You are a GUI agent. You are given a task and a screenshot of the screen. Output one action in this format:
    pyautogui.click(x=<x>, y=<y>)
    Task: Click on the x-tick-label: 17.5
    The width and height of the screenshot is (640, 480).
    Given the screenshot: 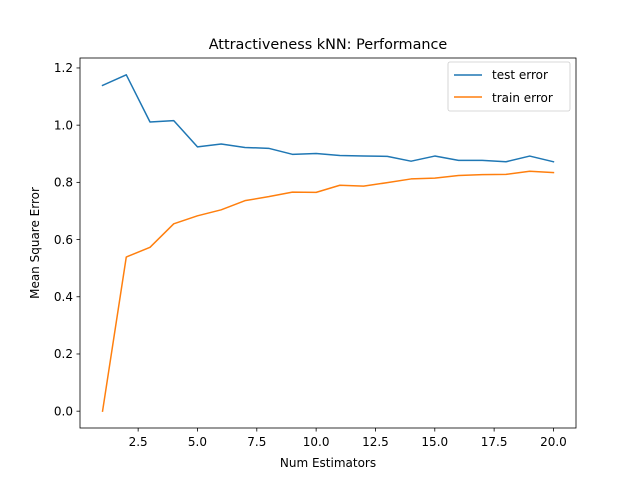 What is the action you would take?
    pyautogui.click(x=494, y=442)
    